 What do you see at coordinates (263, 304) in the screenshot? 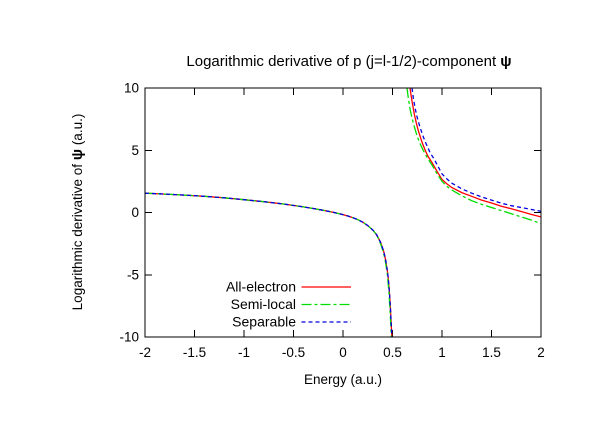
I see `legend-label: Semi-local` at bounding box center [263, 304].